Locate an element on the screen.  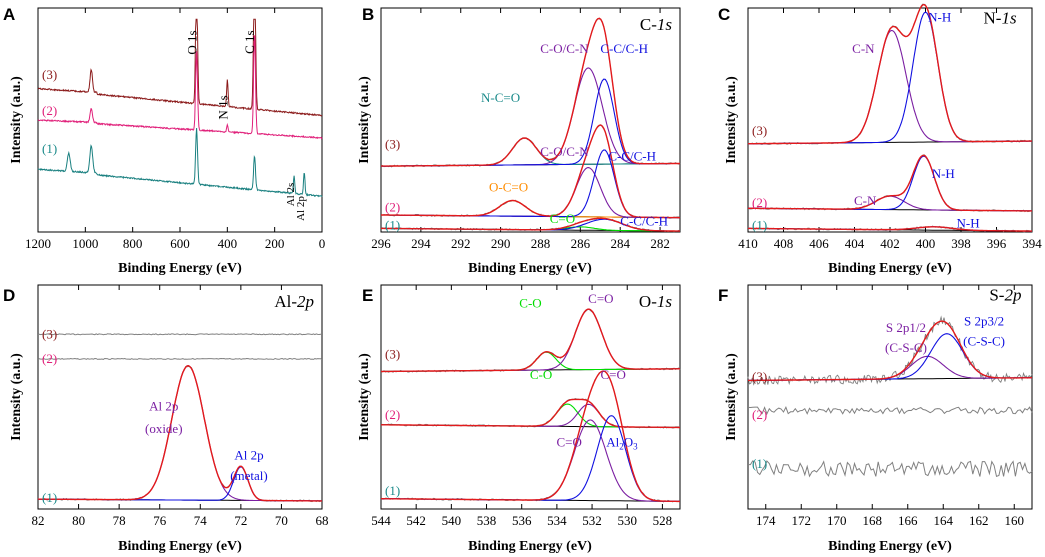
plot-frame-E is located at coordinates (530, 397).